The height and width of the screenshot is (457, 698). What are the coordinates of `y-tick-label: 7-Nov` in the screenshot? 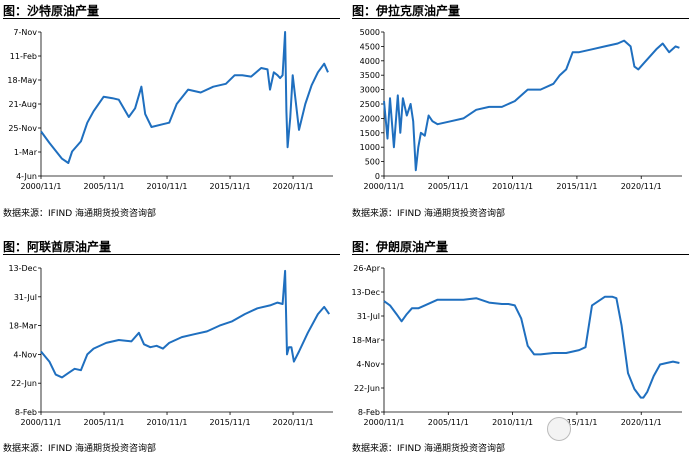 It's located at (25, 32).